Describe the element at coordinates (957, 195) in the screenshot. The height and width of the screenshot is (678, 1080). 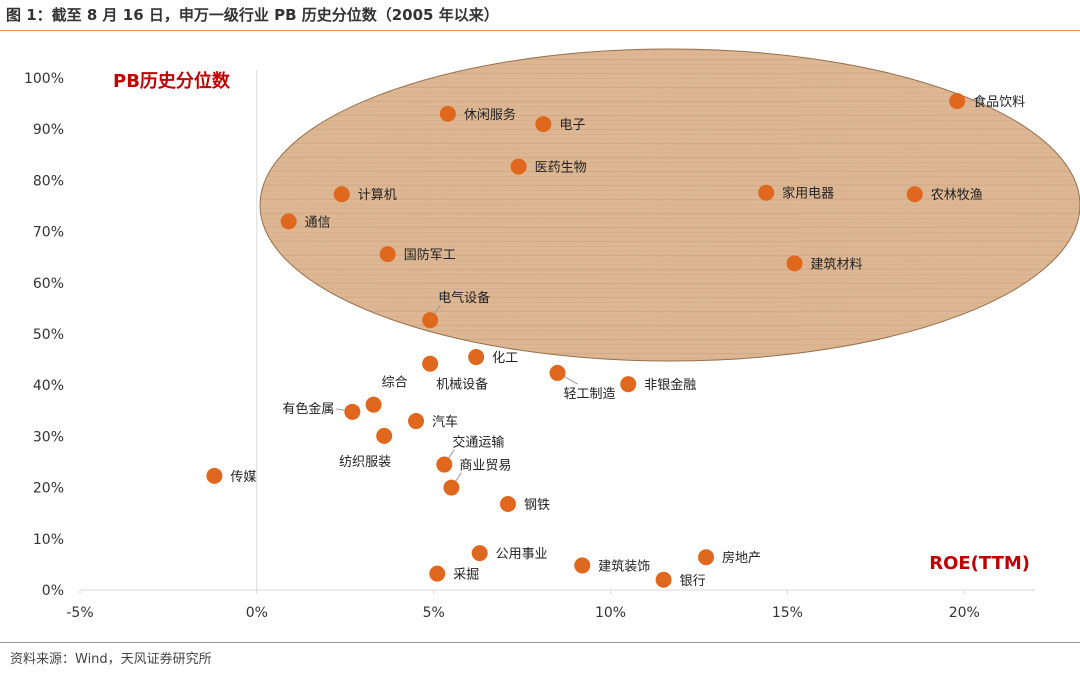
I see `data-point-label: 农林牧渔` at that location.